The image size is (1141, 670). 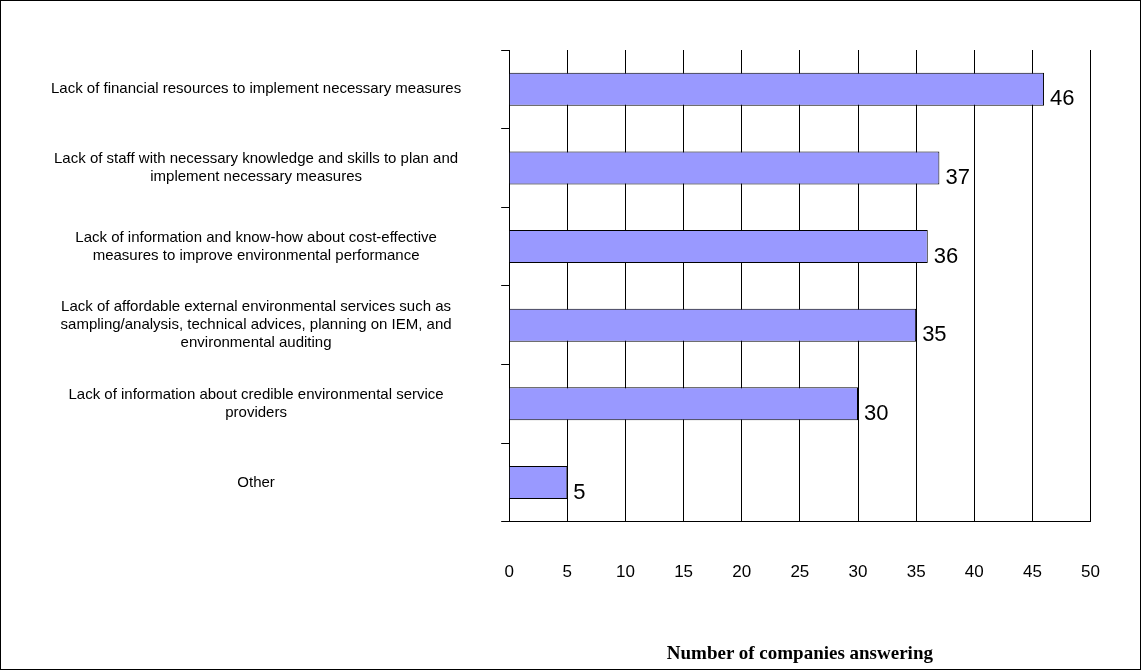 What do you see at coordinates (934, 334) in the screenshot?
I see `data-label: 35` at bounding box center [934, 334].